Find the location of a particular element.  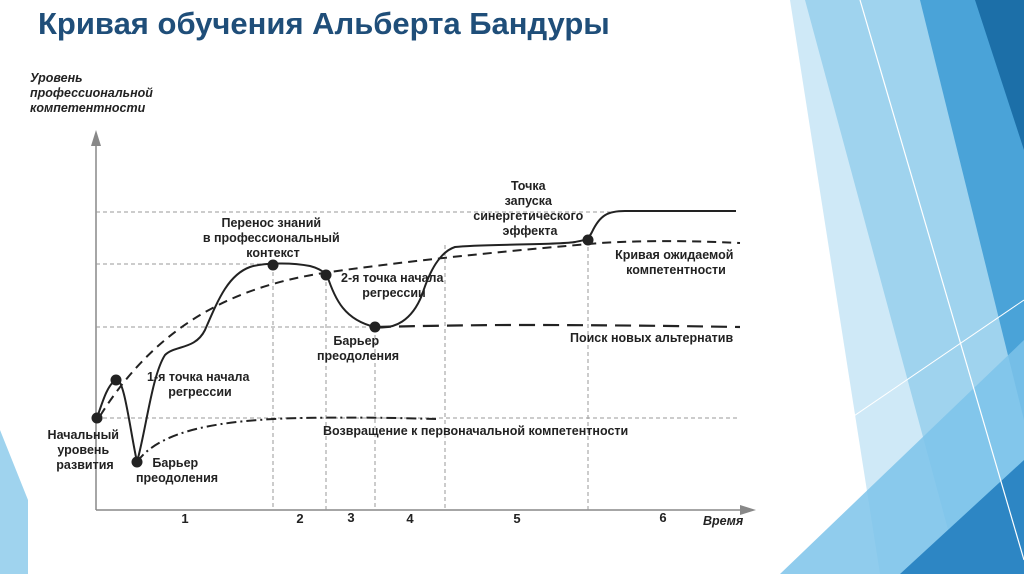

label-barrier-2: Барьер преодоления is located at coordinates (358, 348).